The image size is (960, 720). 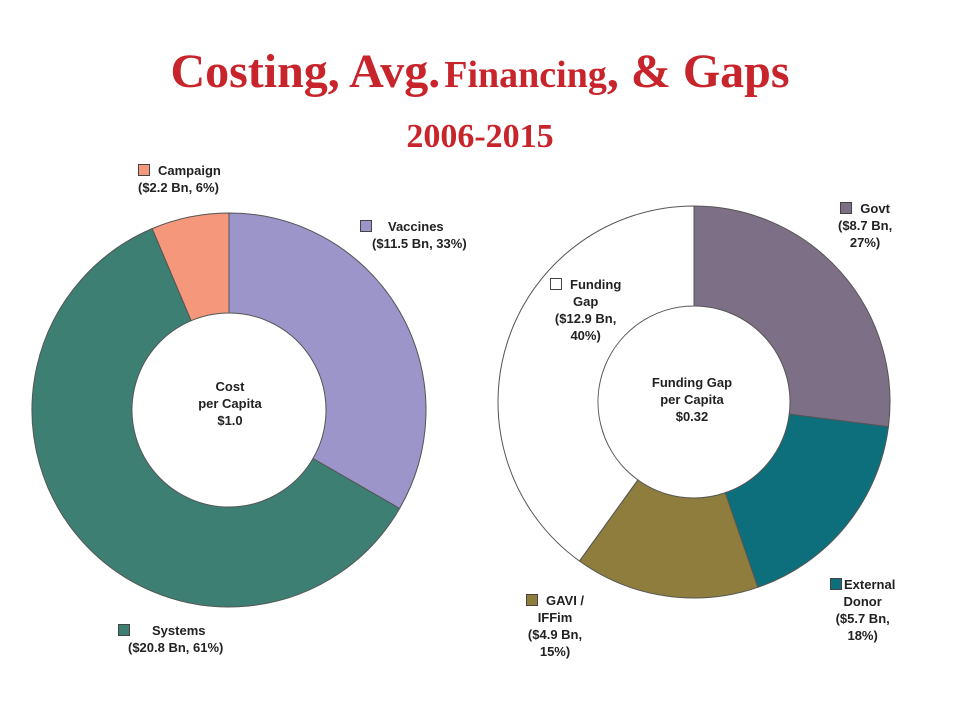 I want to click on funding-center-line-1: Funding Gap, so click(x=692, y=382).